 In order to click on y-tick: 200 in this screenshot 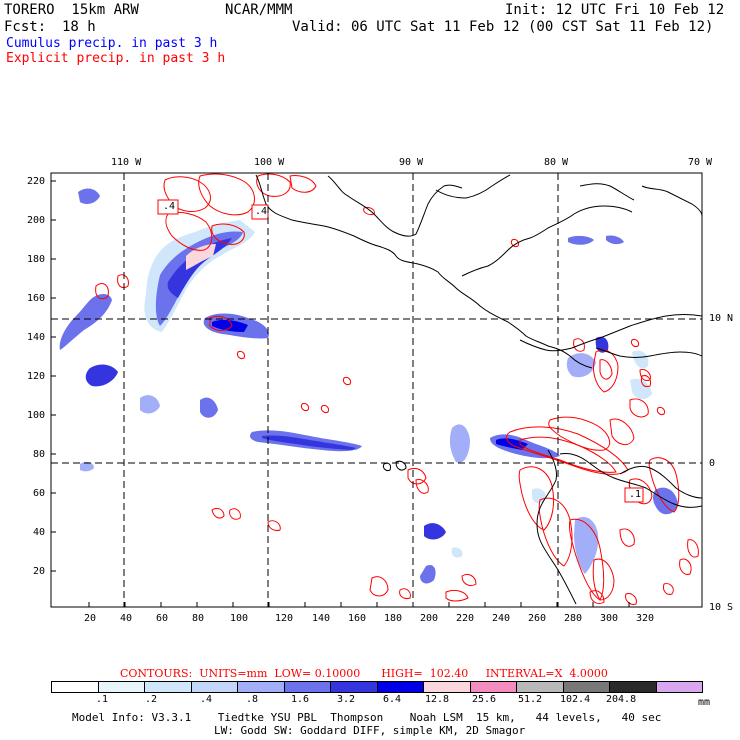, I will do `click(36, 220)`.